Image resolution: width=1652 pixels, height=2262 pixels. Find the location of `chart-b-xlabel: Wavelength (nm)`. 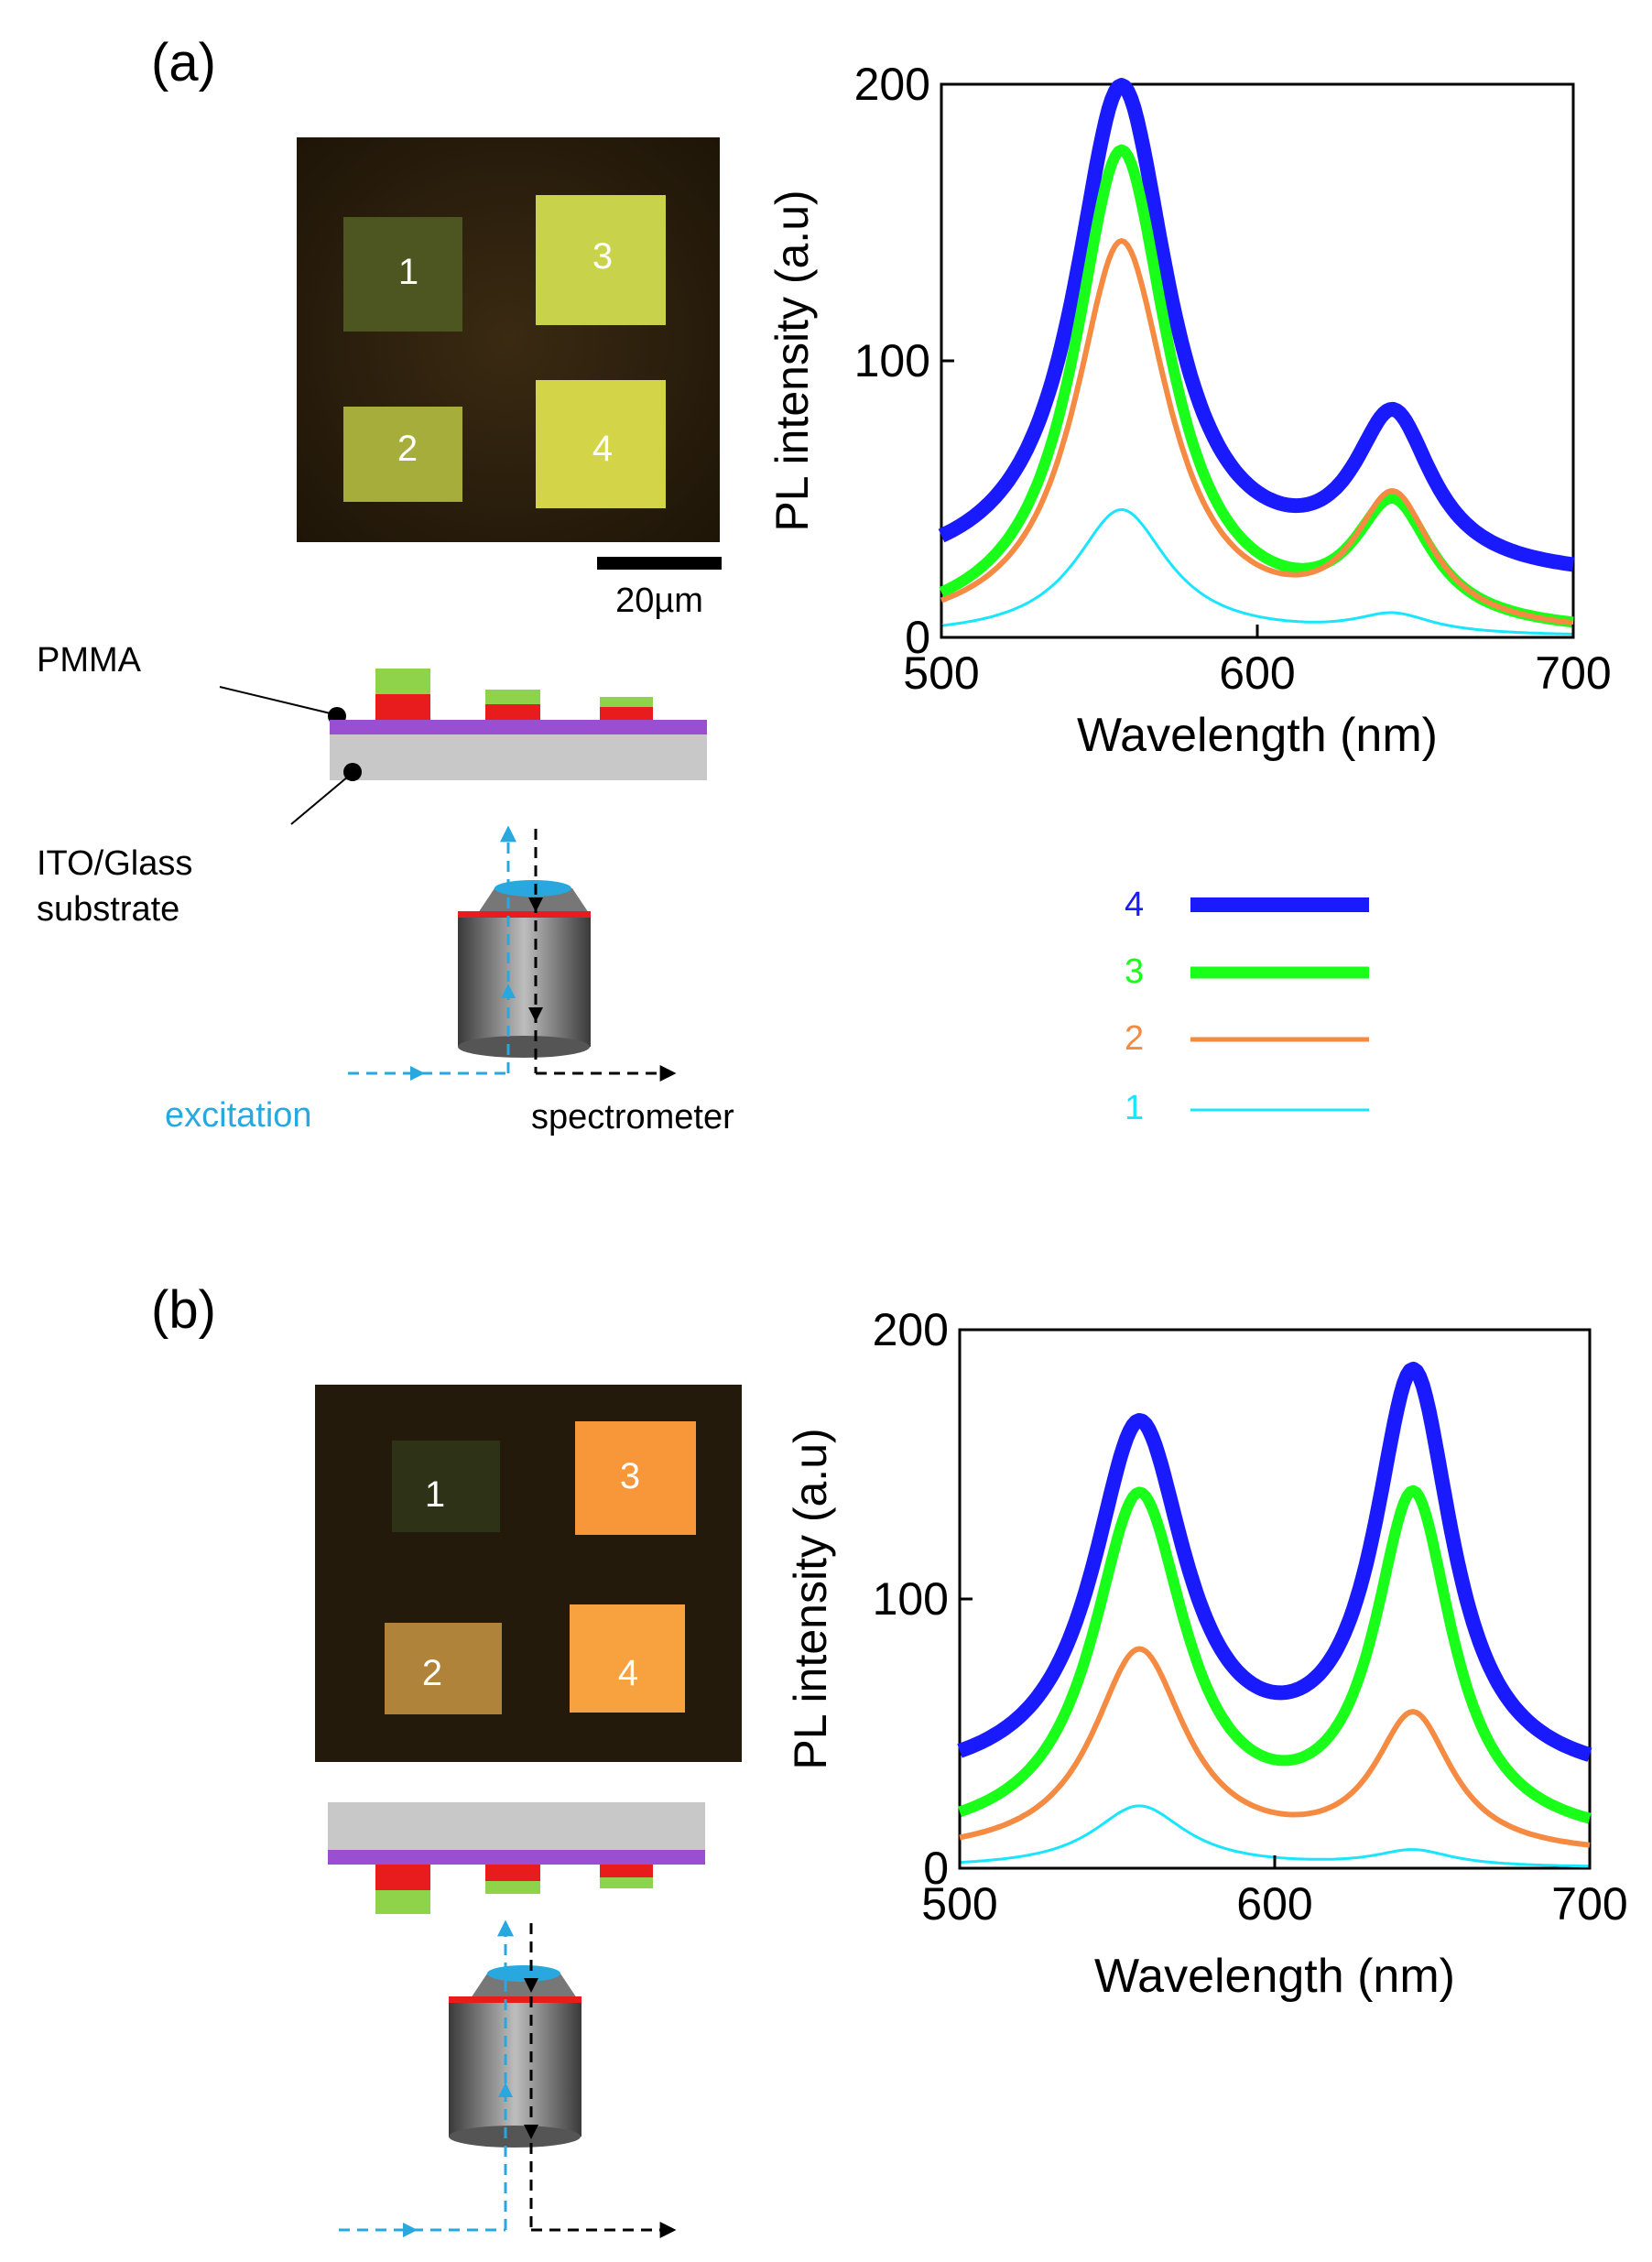

chart-b-xlabel: Wavelength (nm) is located at coordinates (1274, 1977).